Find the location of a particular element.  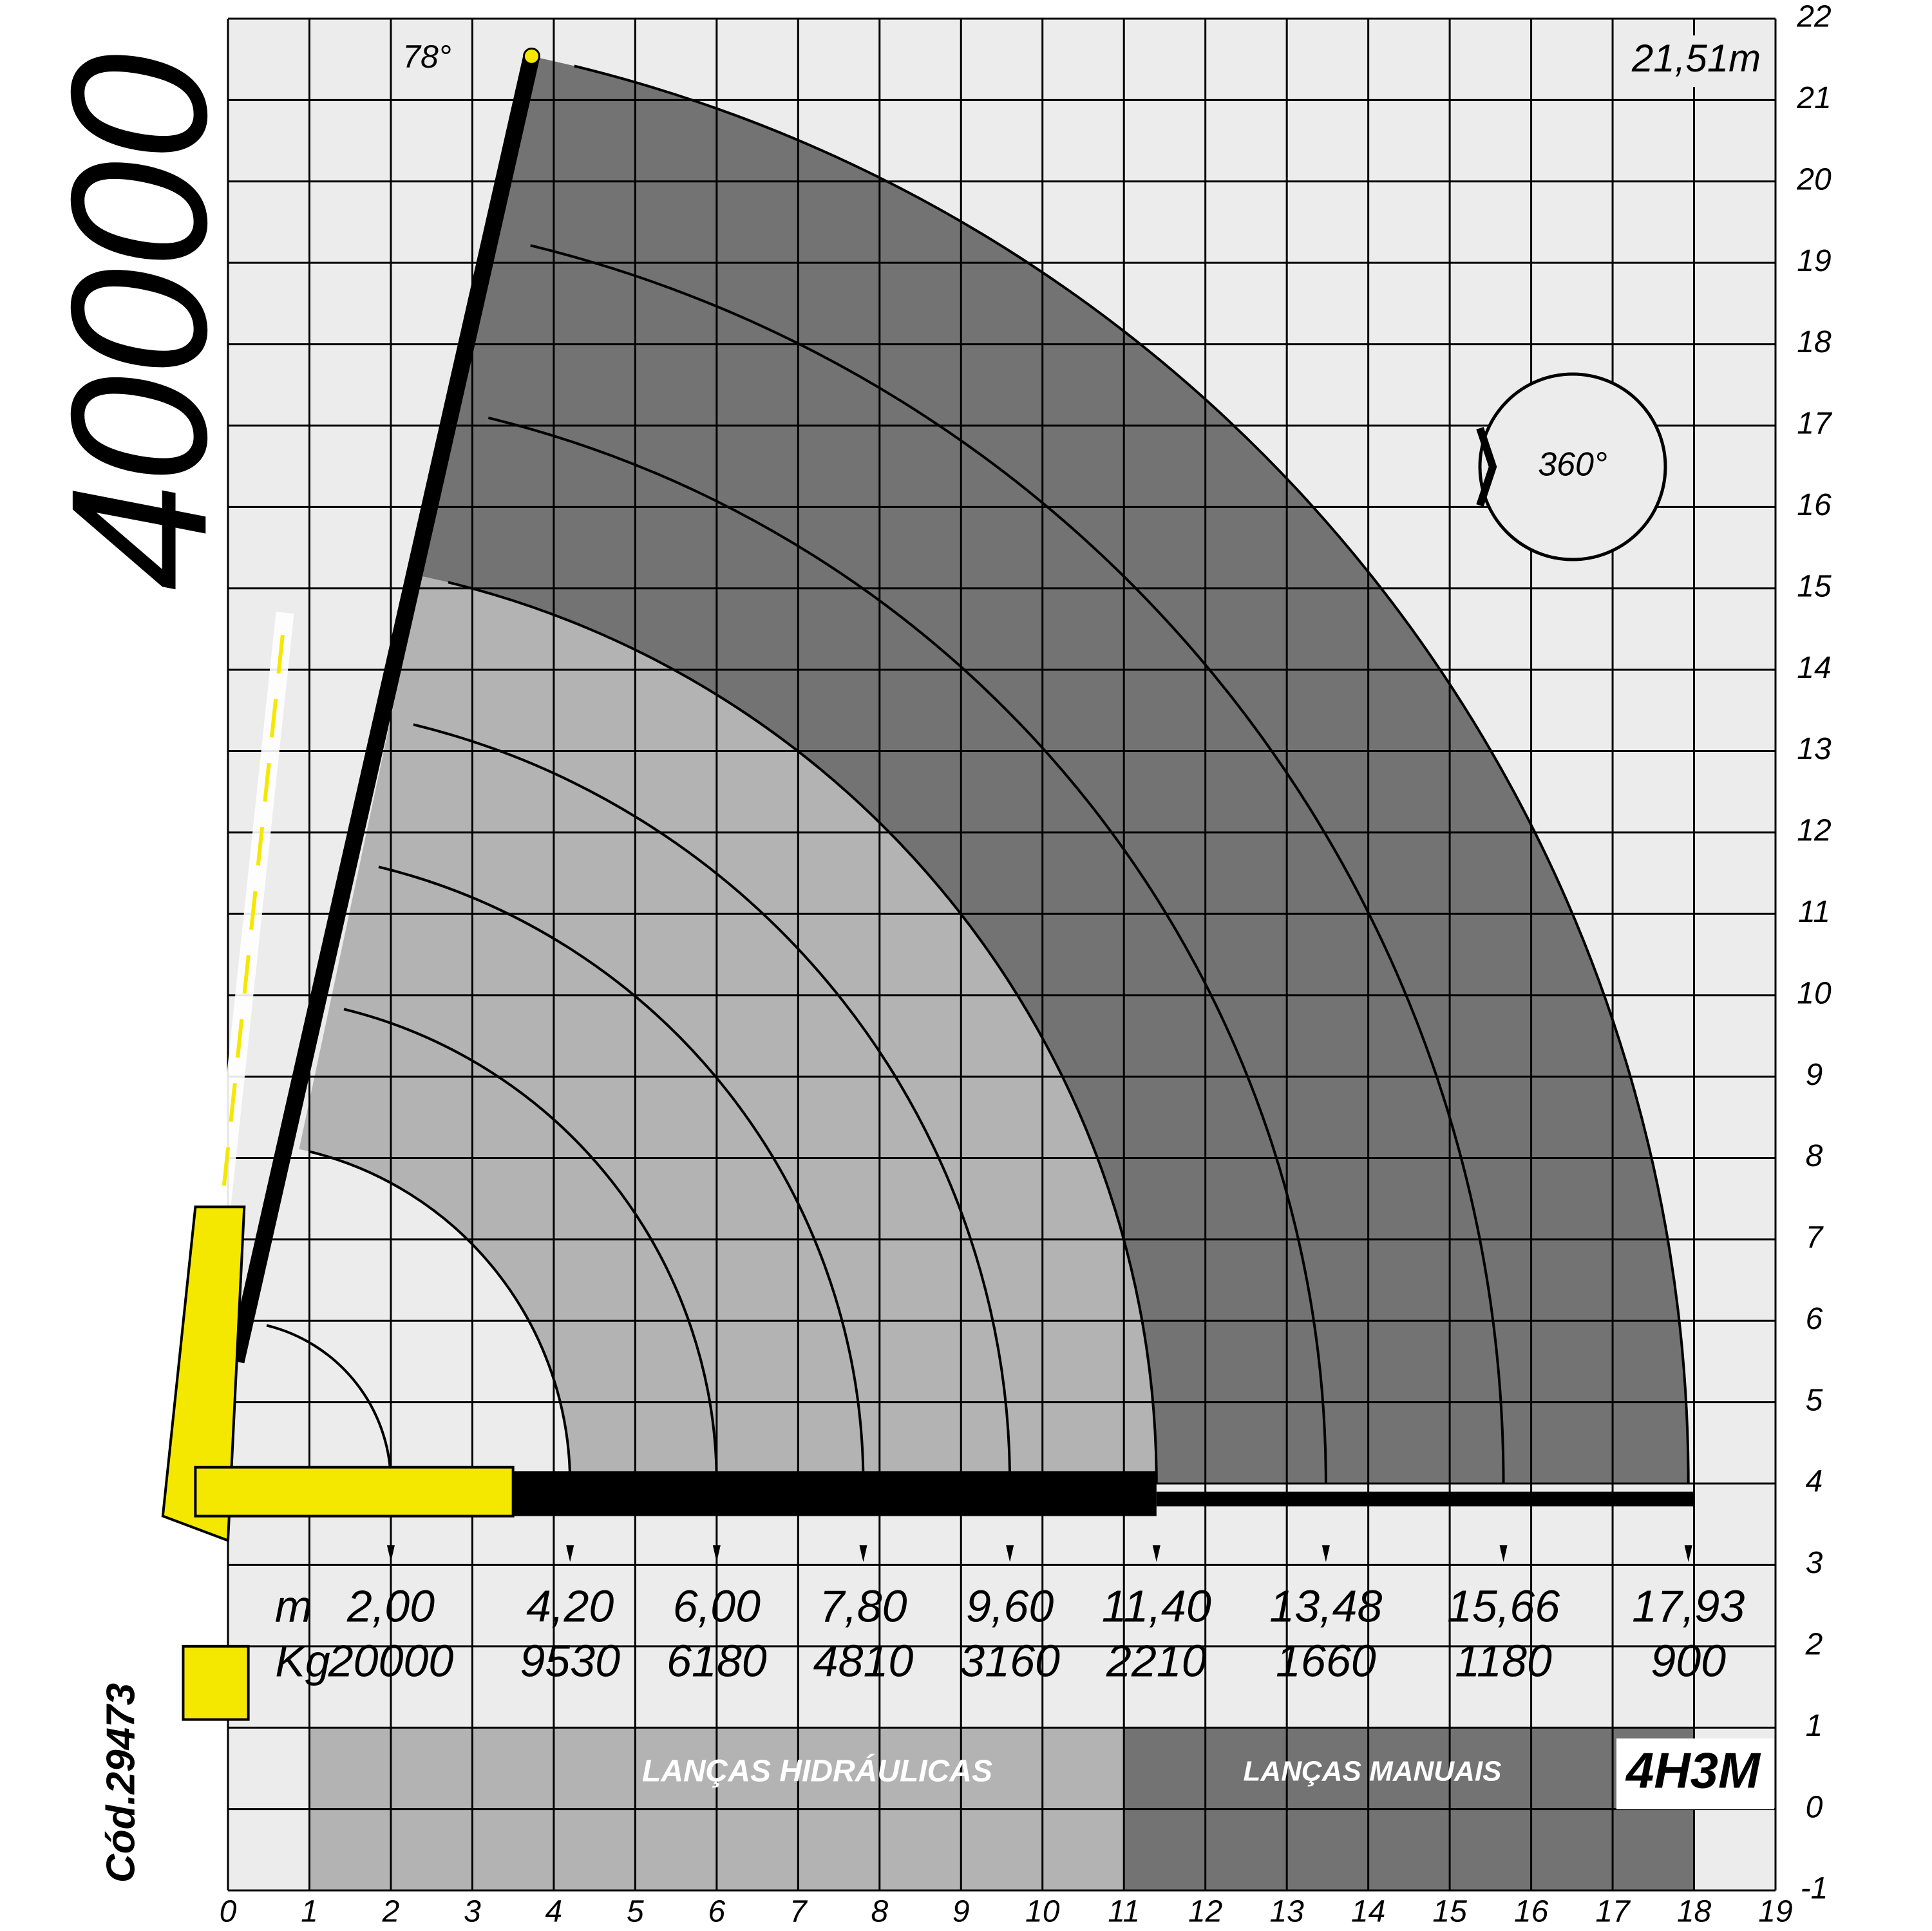

rotation-stop is located at coordinates (1486, 467).